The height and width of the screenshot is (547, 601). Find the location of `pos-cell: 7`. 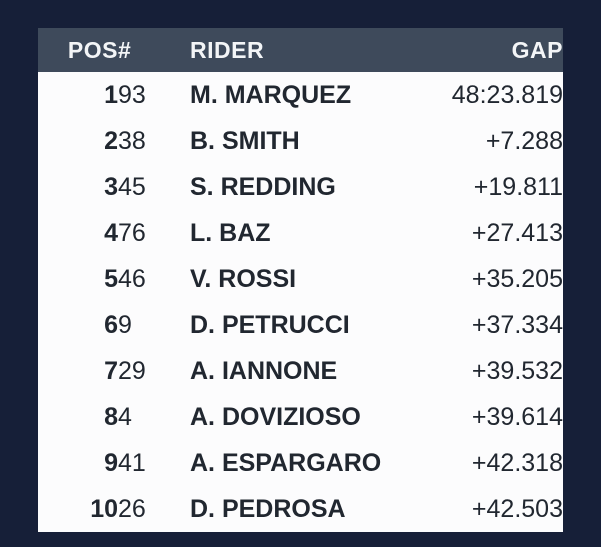

pos-cell: 7 is located at coordinates (111, 370).